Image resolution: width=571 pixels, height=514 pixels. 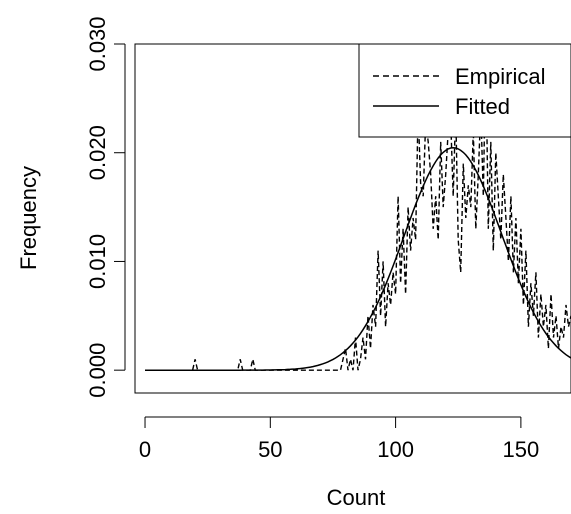 What do you see at coordinates (339, 439) in the screenshot?
I see `x-axis: 0 50 100 150` at bounding box center [339, 439].